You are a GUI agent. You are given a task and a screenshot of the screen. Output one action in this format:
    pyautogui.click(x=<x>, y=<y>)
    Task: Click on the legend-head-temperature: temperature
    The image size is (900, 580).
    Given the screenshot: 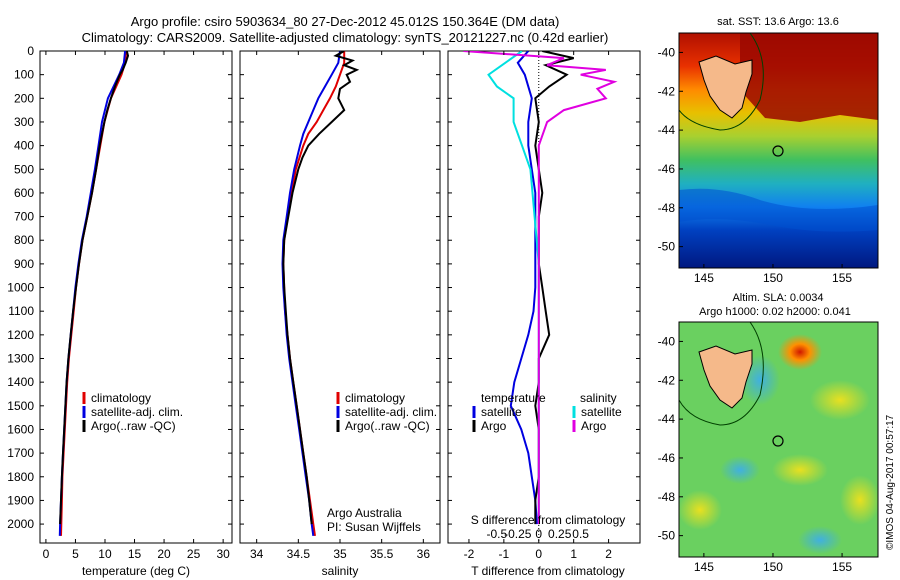 What is the action you would take?
    pyautogui.click(x=513, y=398)
    